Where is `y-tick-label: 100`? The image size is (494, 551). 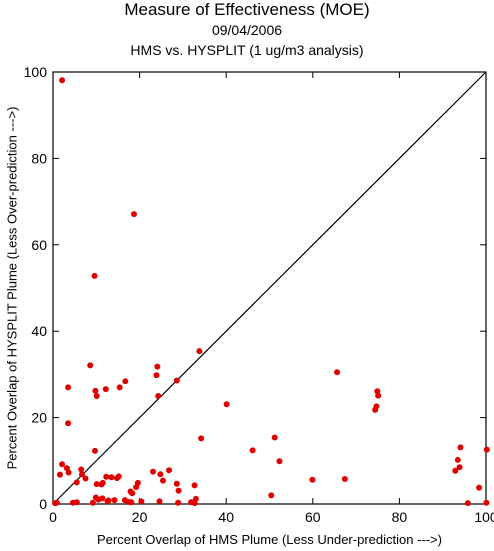 y-tick-label: 100 is located at coordinates (36, 72).